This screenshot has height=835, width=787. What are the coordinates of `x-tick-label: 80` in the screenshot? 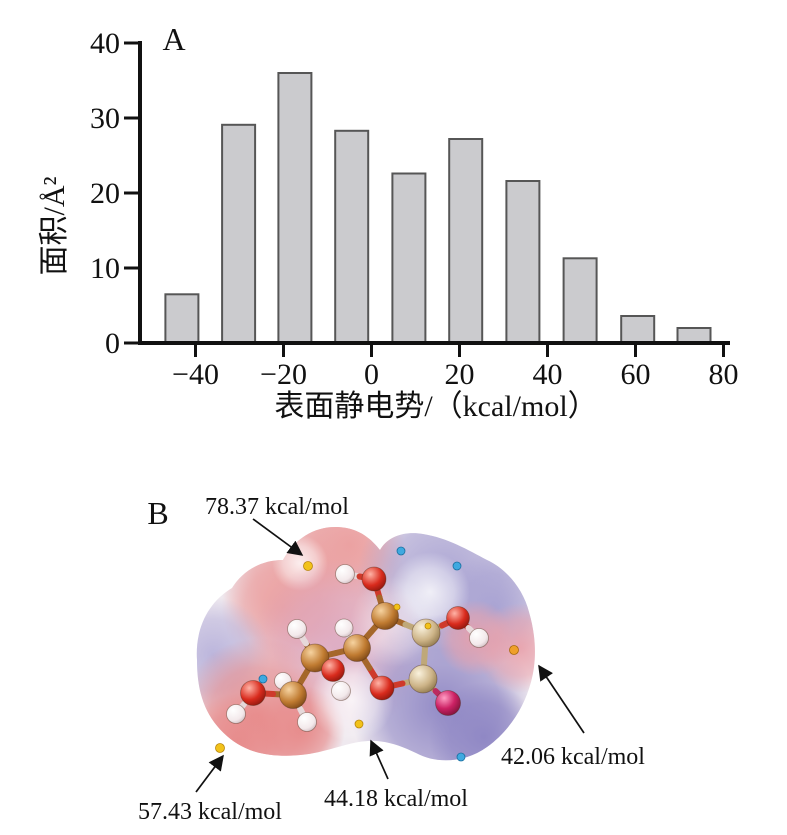 It's located at (724, 374).